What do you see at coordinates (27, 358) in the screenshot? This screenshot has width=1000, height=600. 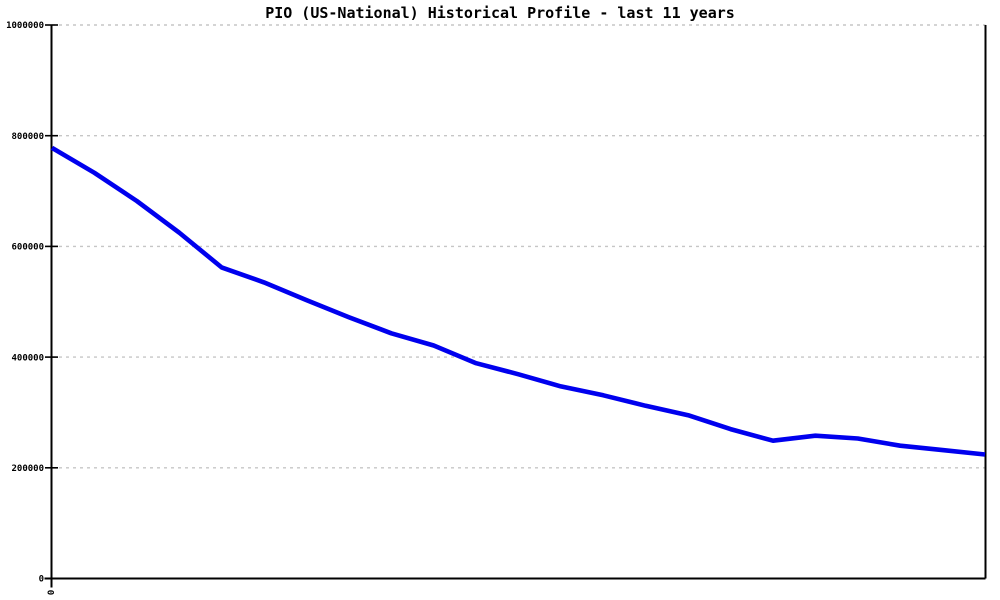 I see `y-tick-label: 400000` at bounding box center [27, 358].